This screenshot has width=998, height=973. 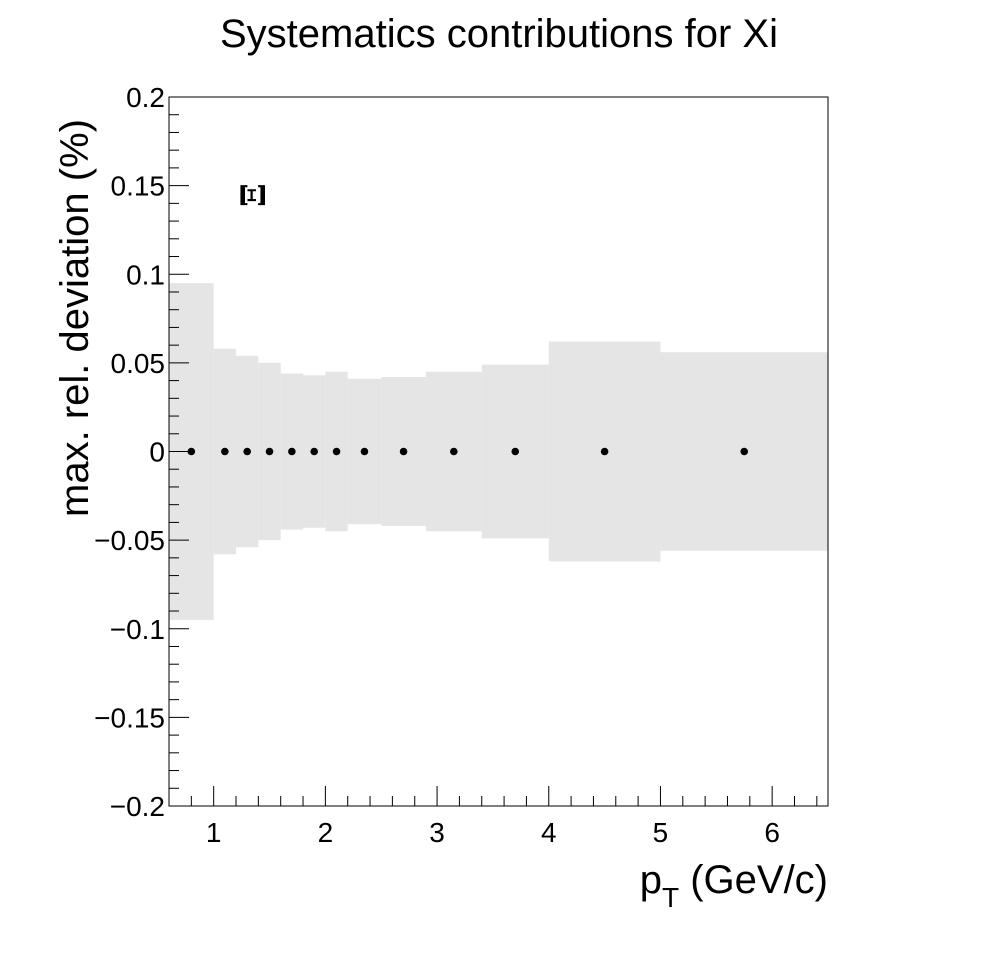 What do you see at coordinates (129, 717) in the screenshot?
I see `y-tick-label: −0.15` at bounding box center [129, 717].